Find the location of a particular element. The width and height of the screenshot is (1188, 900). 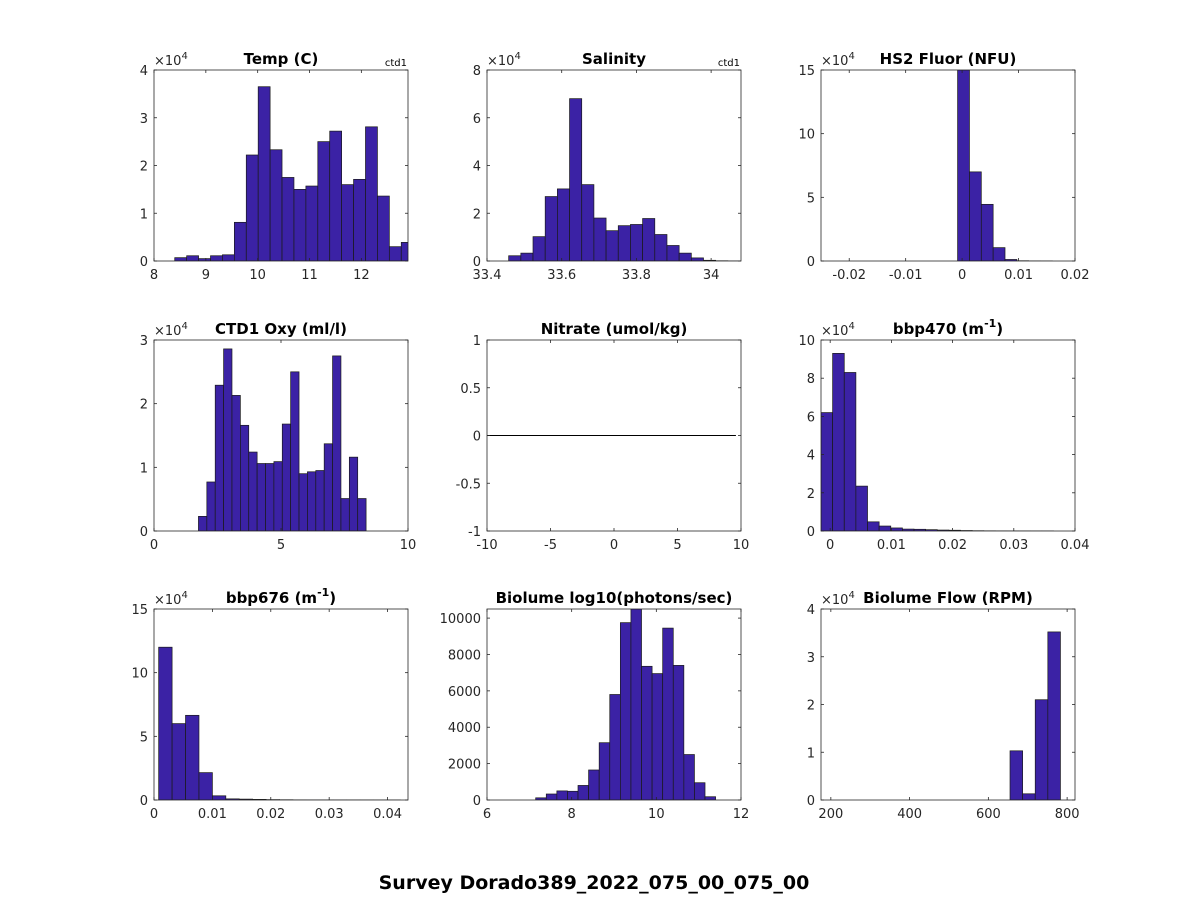

bars is located at coordinates (1005, 165).